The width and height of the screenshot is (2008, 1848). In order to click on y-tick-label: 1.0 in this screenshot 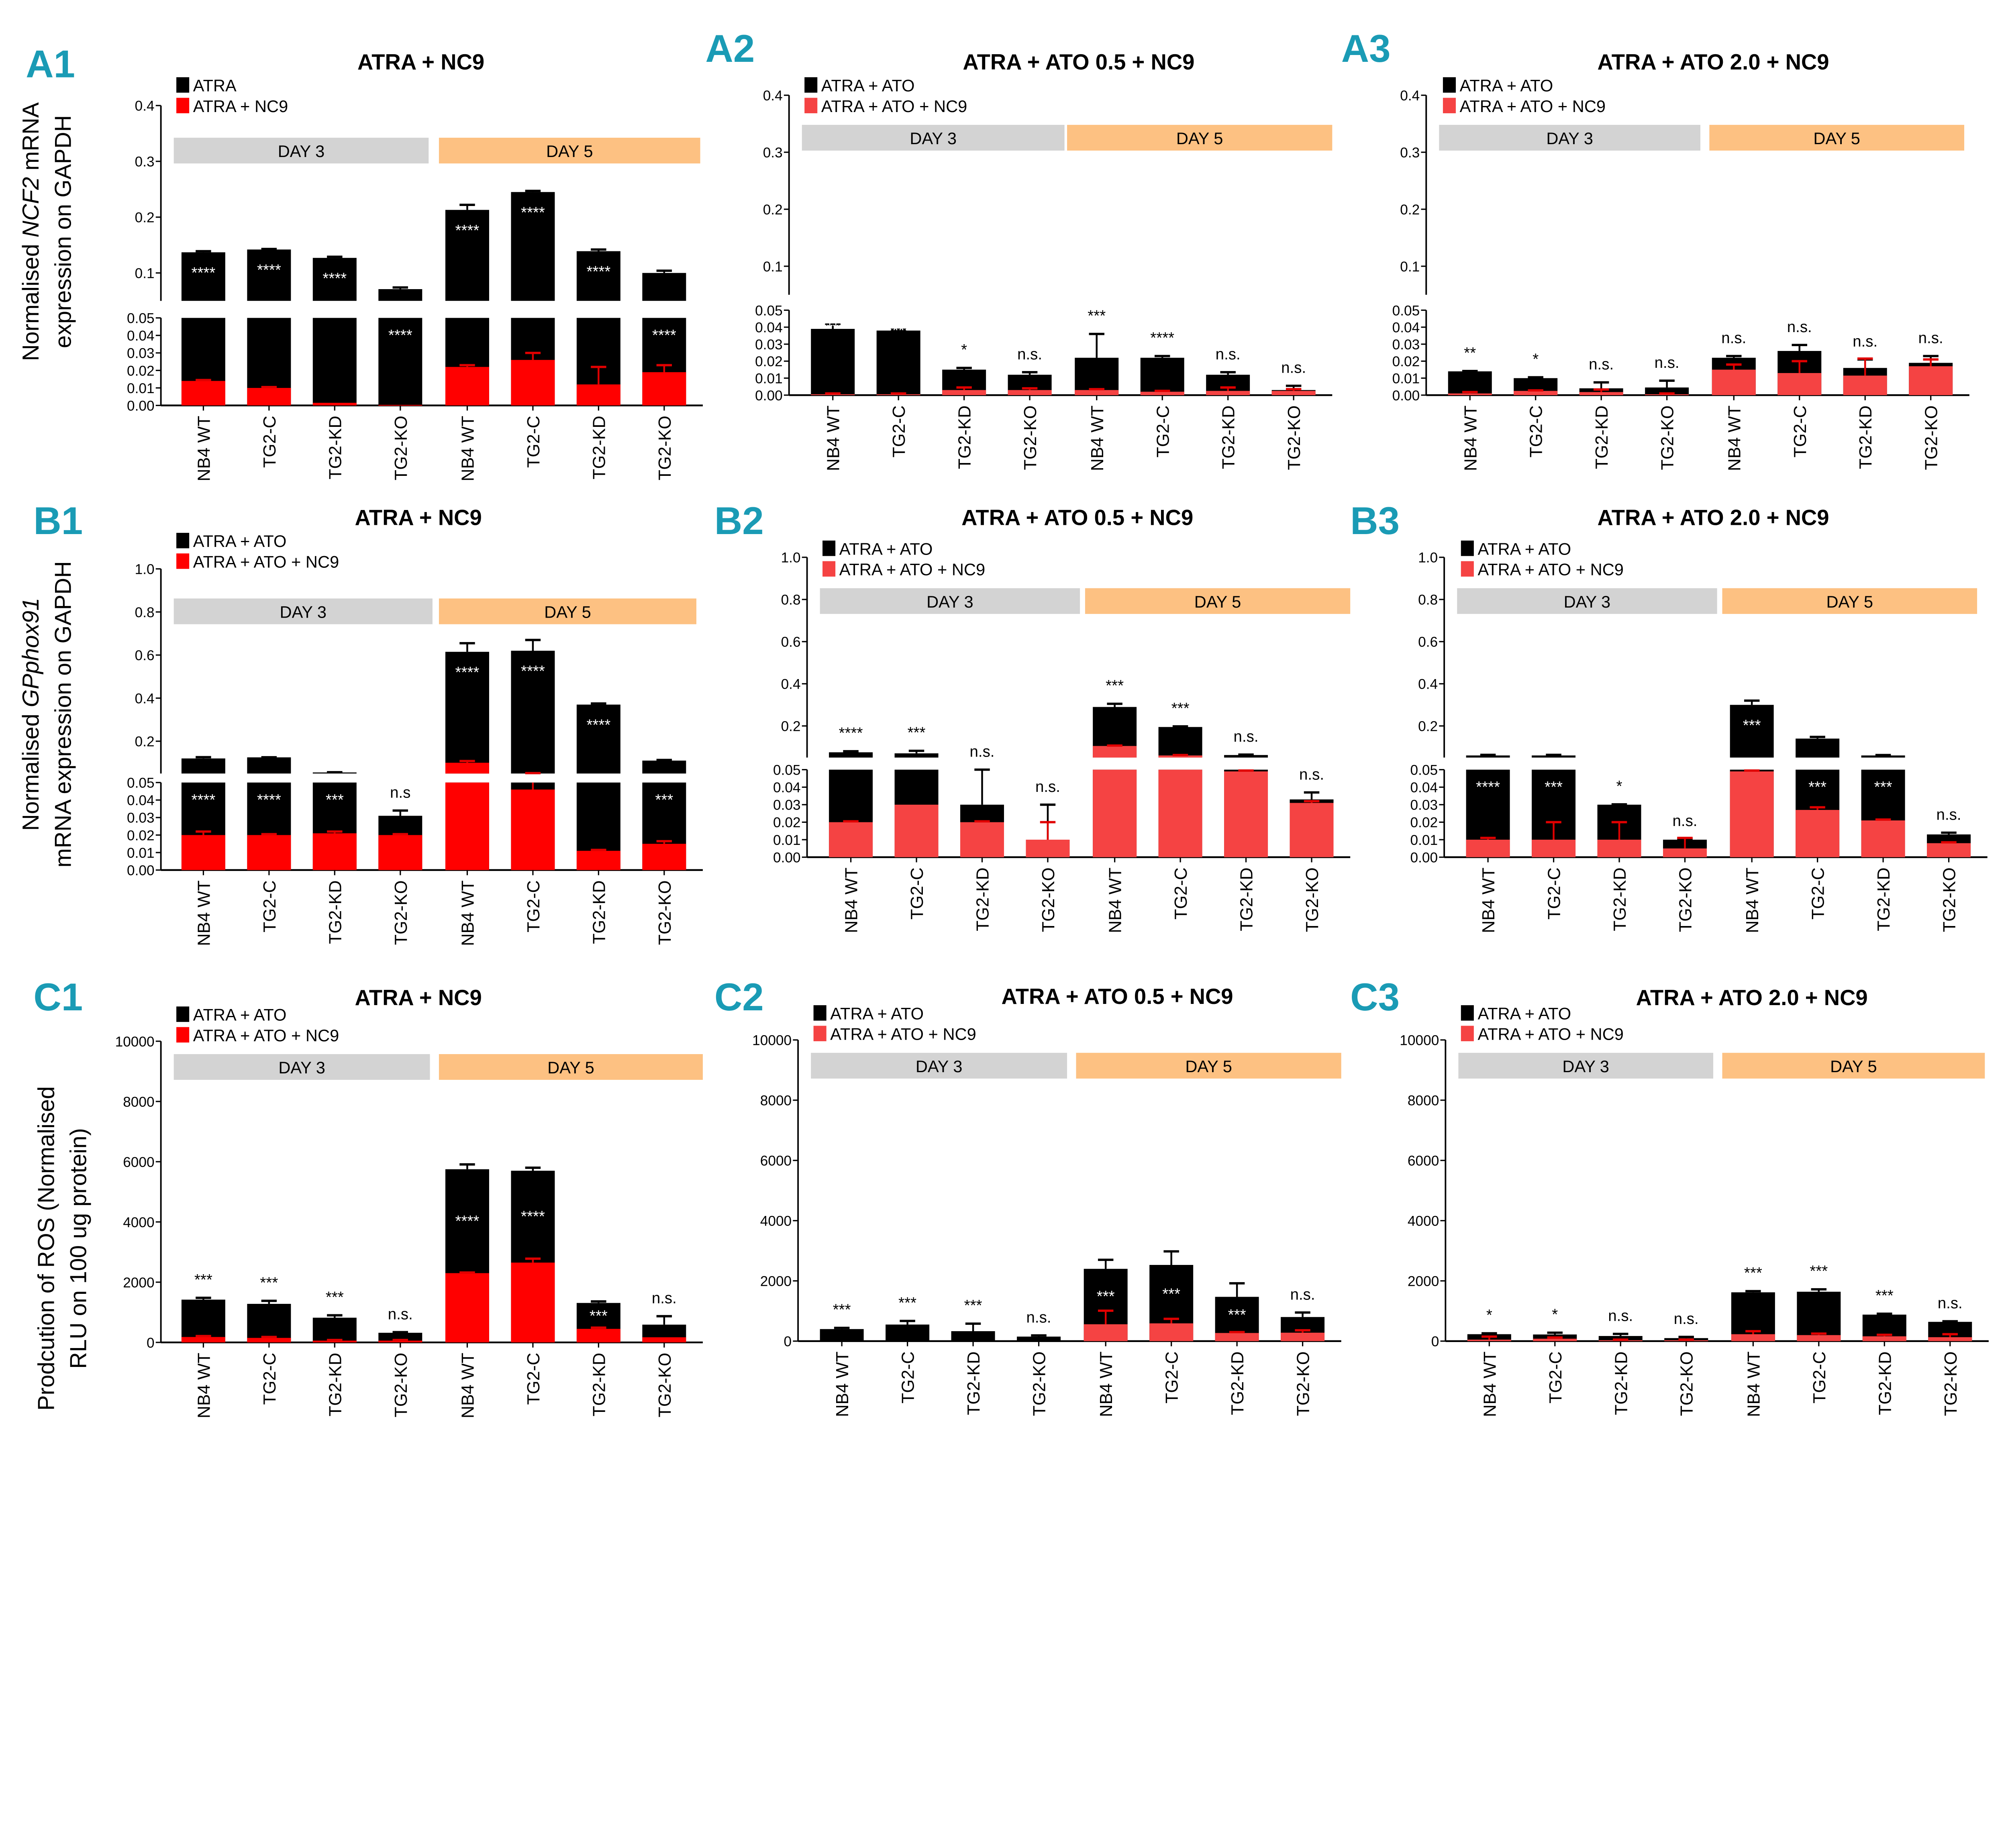, I will do `click(791, 558)`.